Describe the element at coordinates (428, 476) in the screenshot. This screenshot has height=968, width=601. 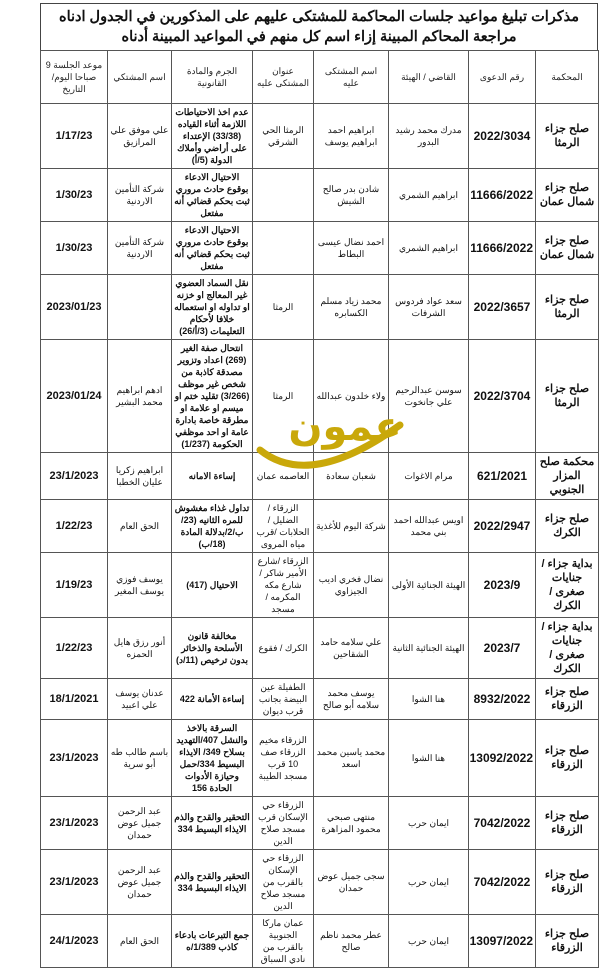
I see `cell-judge: مرام الاغوات` at that location.